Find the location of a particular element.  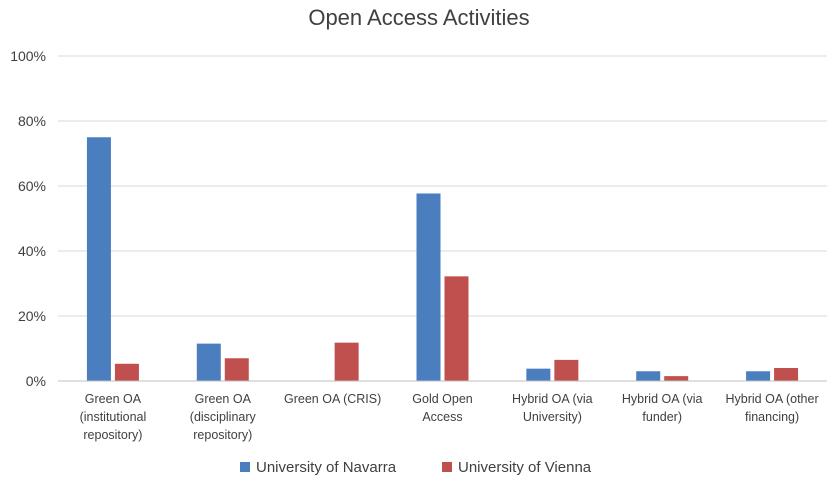

x-category-label: (disciplinary is located at coordinates (223, 417).